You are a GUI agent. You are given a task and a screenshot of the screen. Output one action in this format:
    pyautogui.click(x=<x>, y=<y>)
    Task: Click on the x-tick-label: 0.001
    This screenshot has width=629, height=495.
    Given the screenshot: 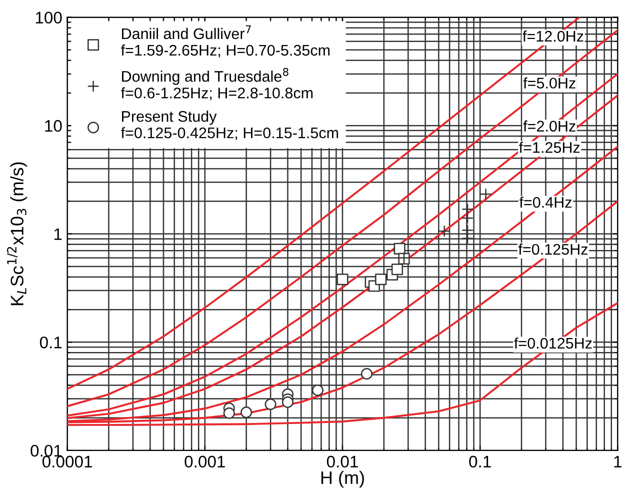 What is the action you would take?
    pyautogui.click(x=204, y=462)
    